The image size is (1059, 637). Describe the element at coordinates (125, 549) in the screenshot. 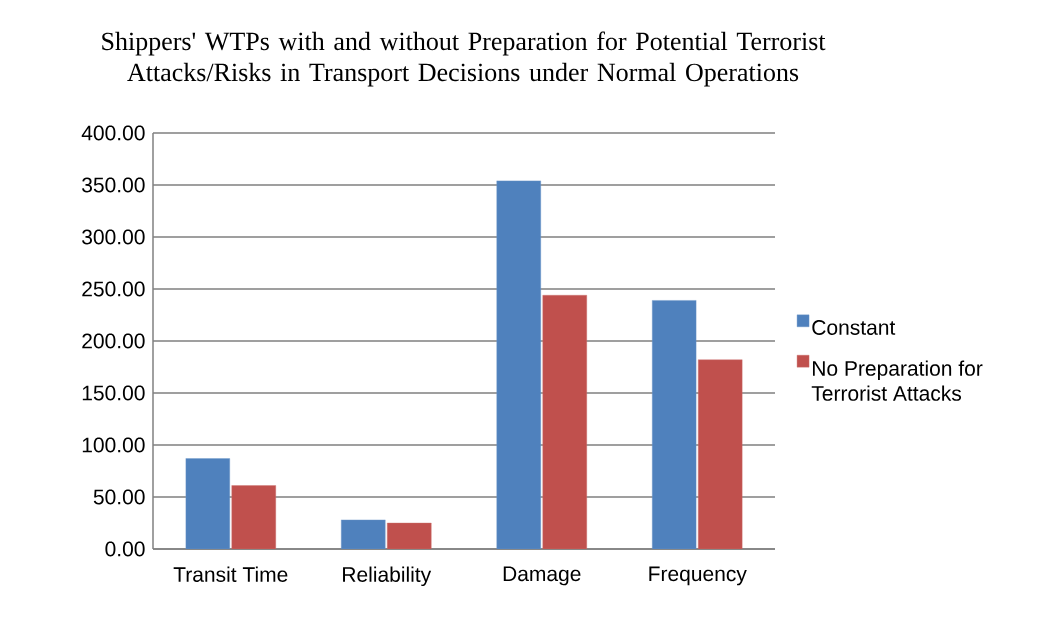

I see `y-tick-label: 0.00` at that location.